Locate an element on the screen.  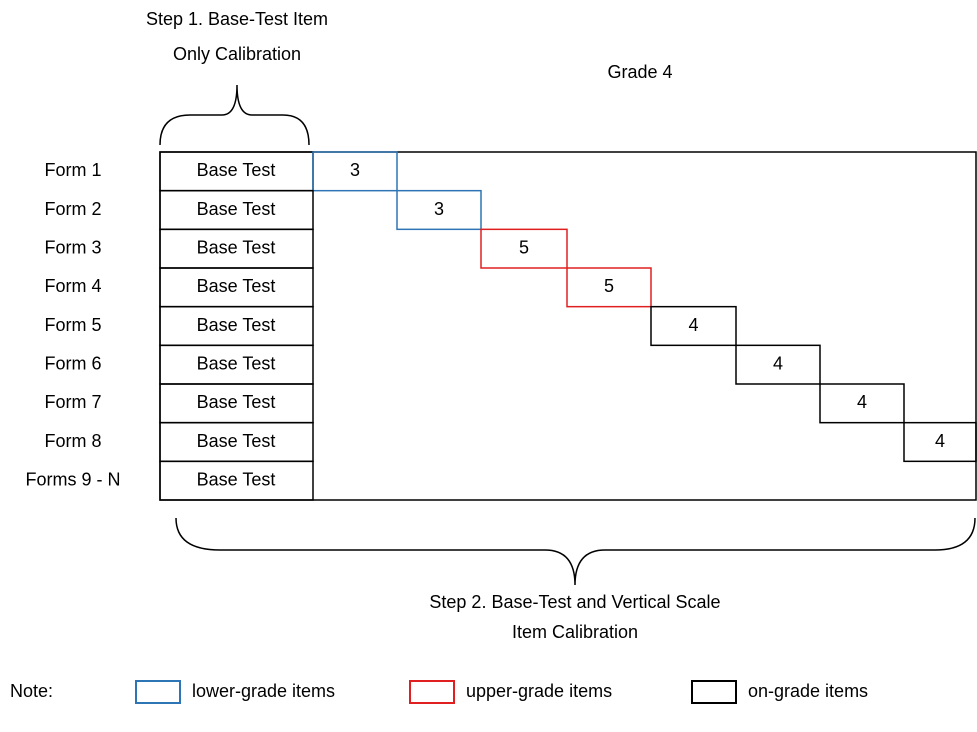
form-label: Form 4 is located at coordinates (72, 286).